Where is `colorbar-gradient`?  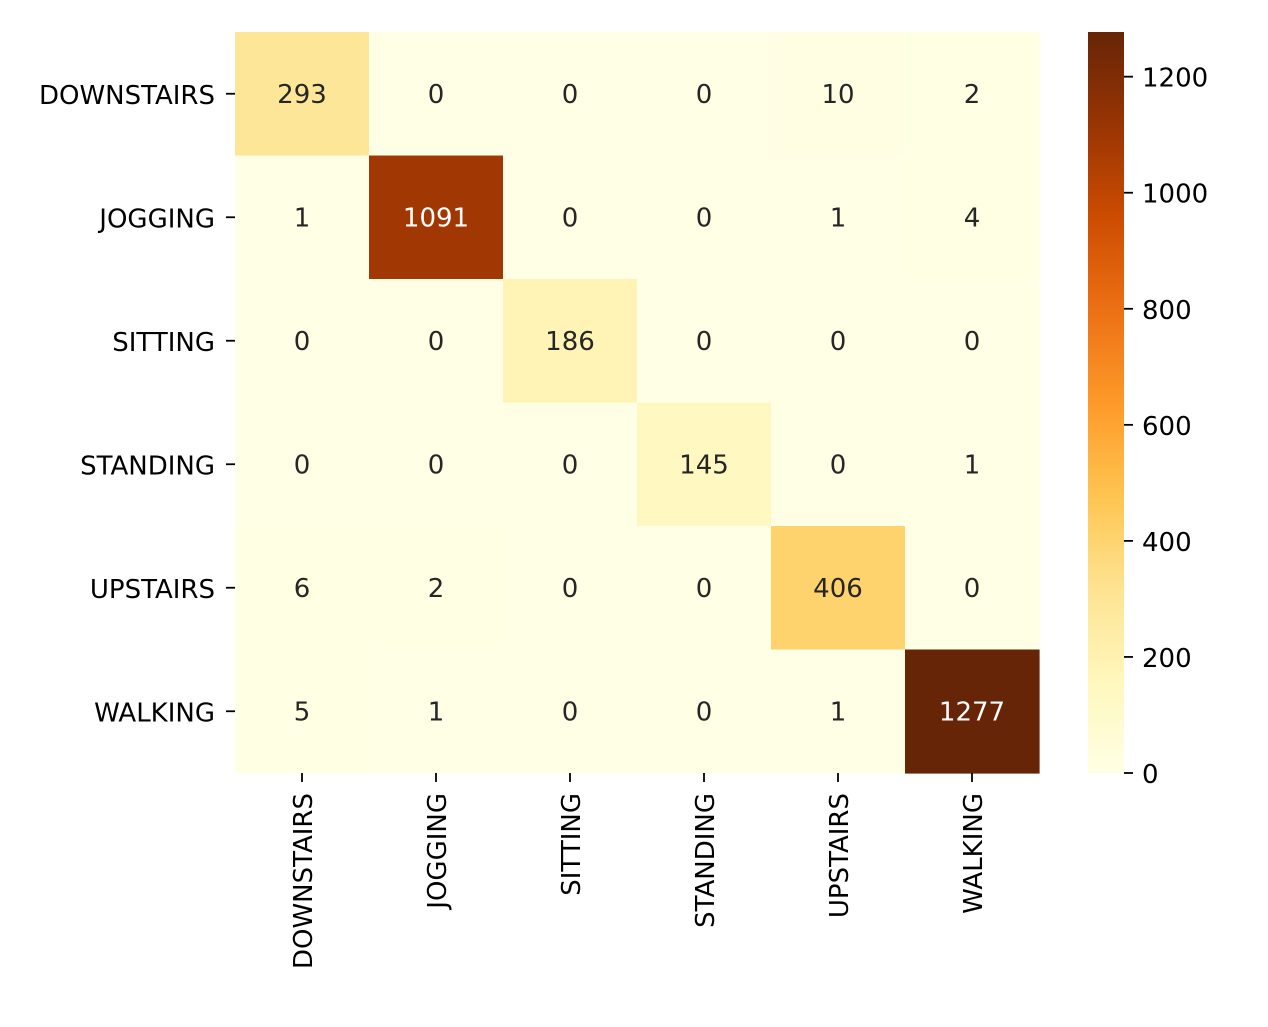
colorbar-gradient is located at coordinates (1106, 402).